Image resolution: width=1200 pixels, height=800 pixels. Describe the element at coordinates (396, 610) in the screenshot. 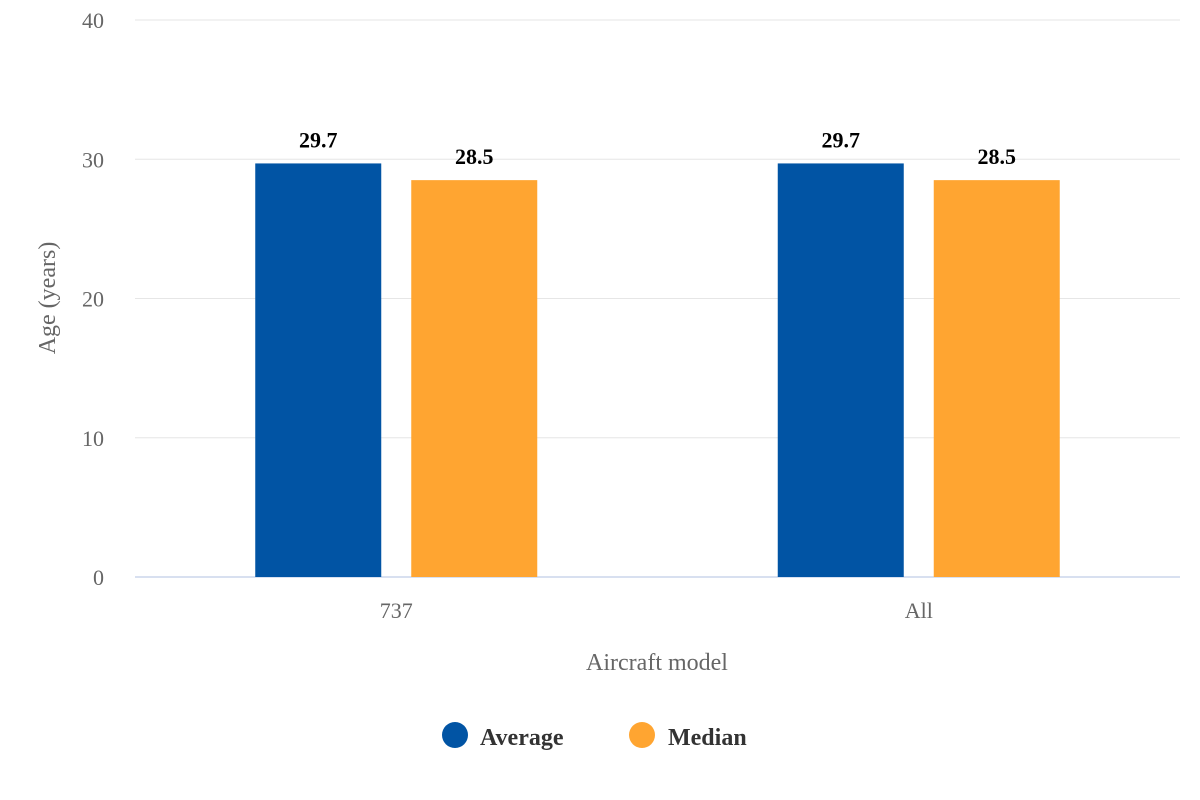

I see `x-tick-label: 737` at that location.